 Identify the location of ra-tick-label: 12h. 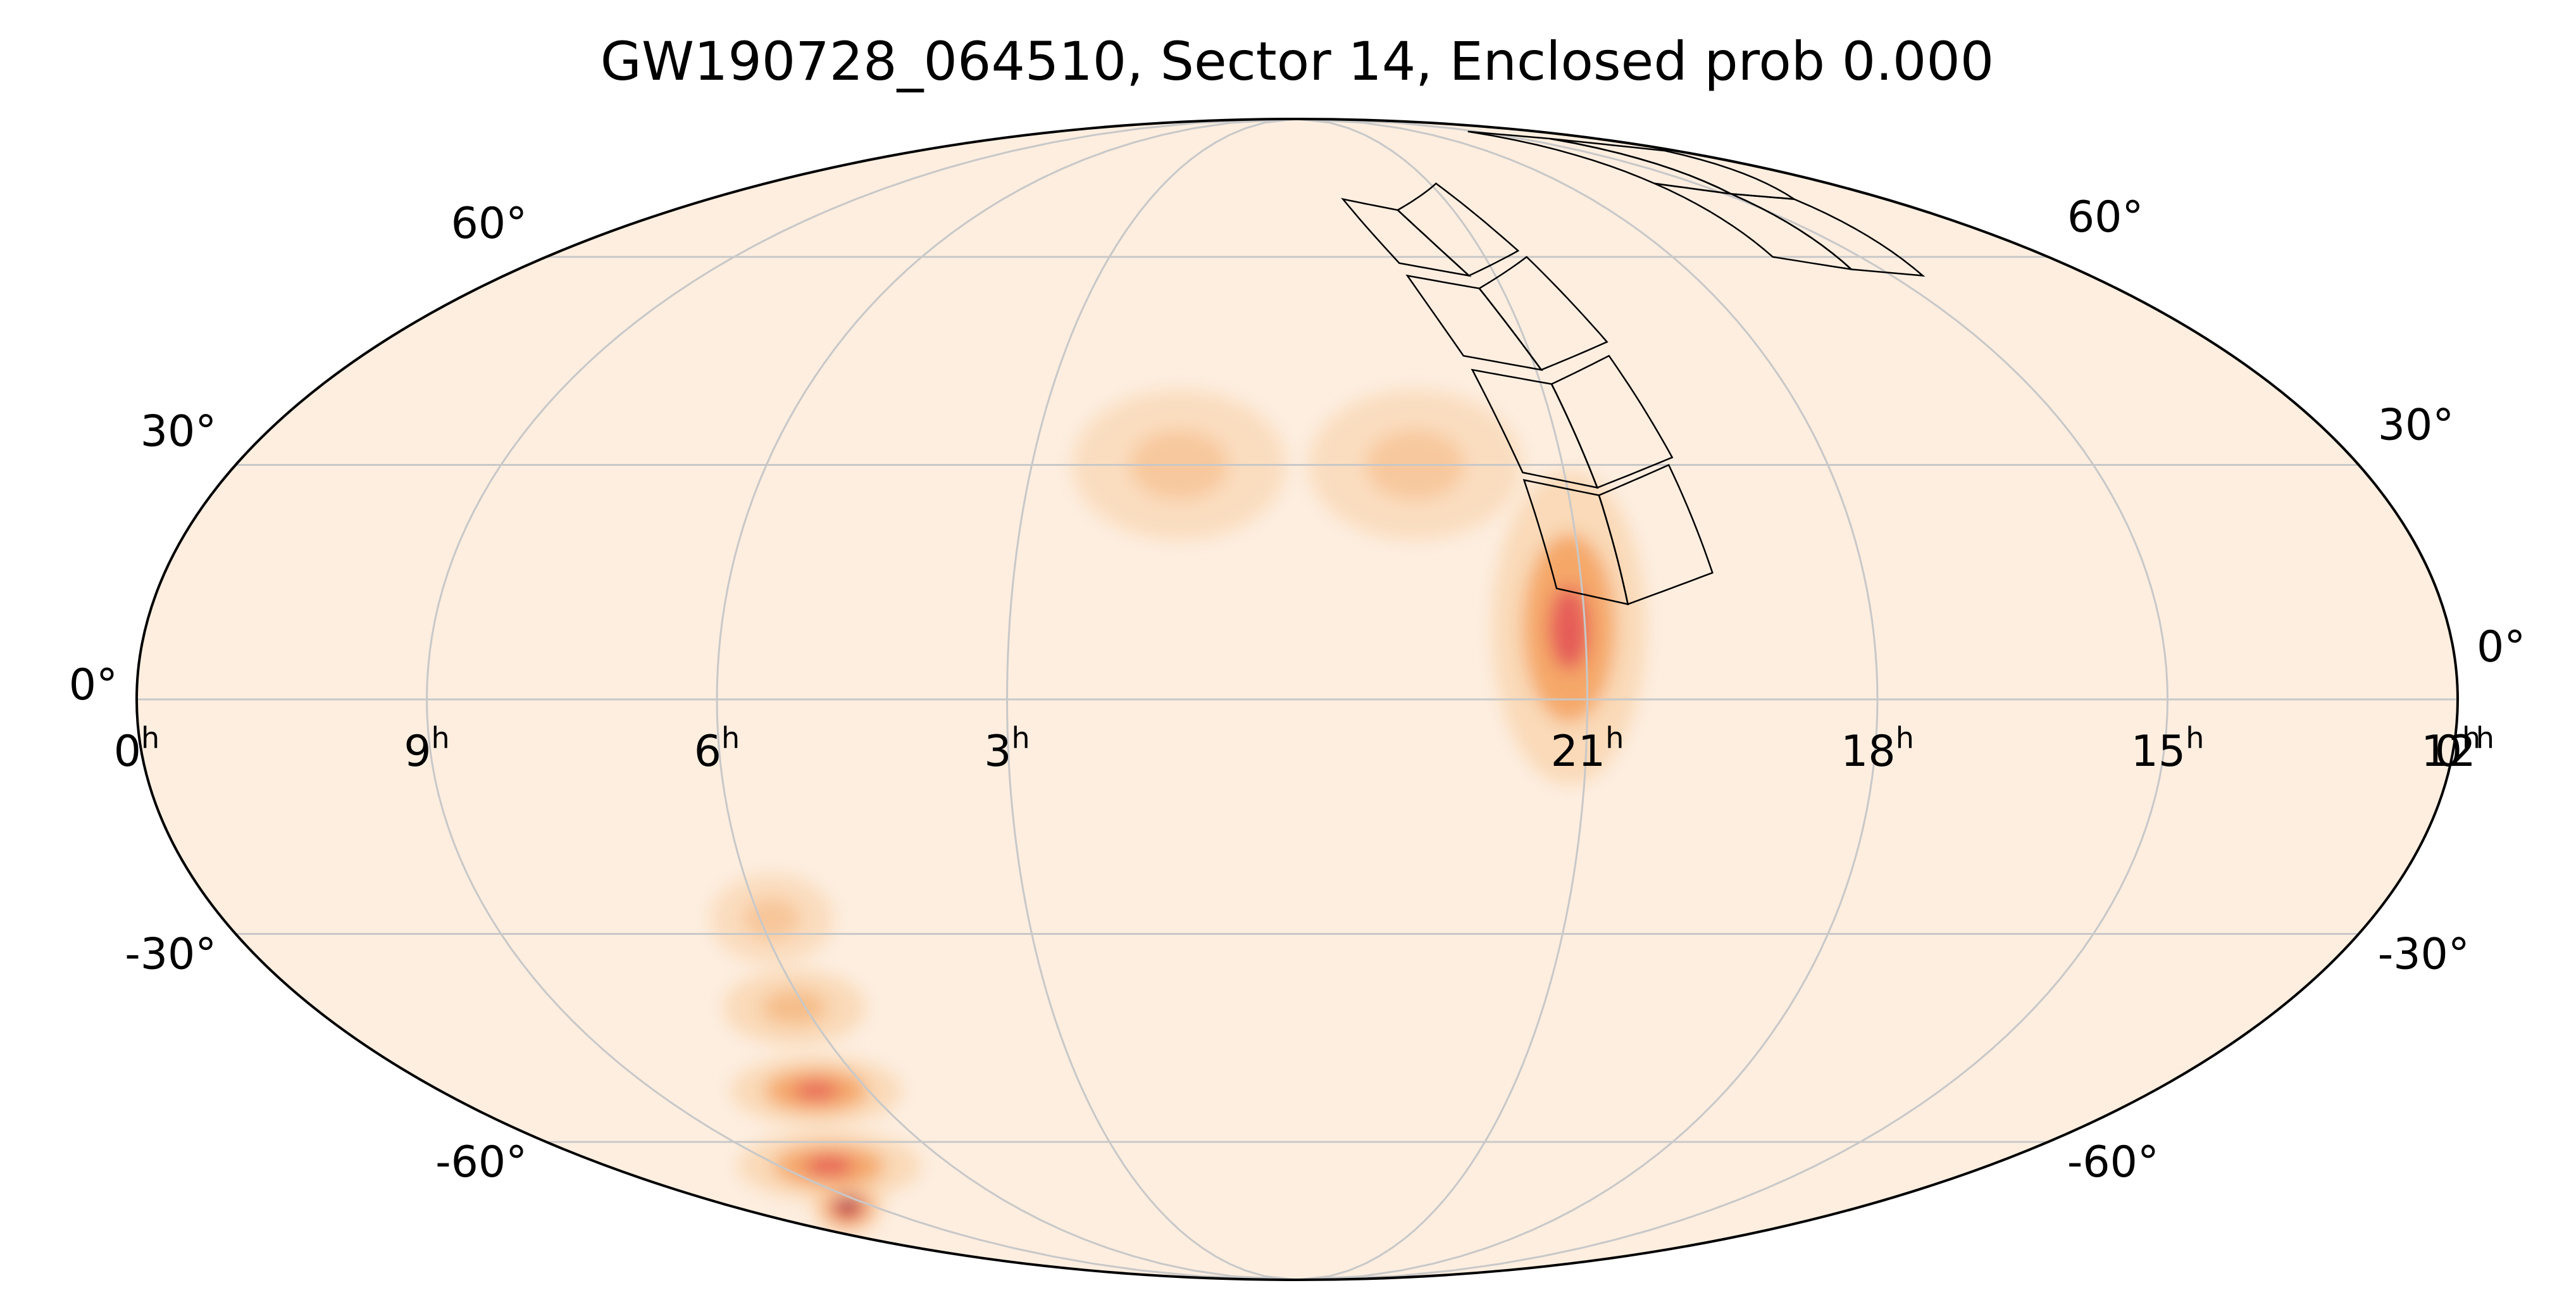
(2457, 749).